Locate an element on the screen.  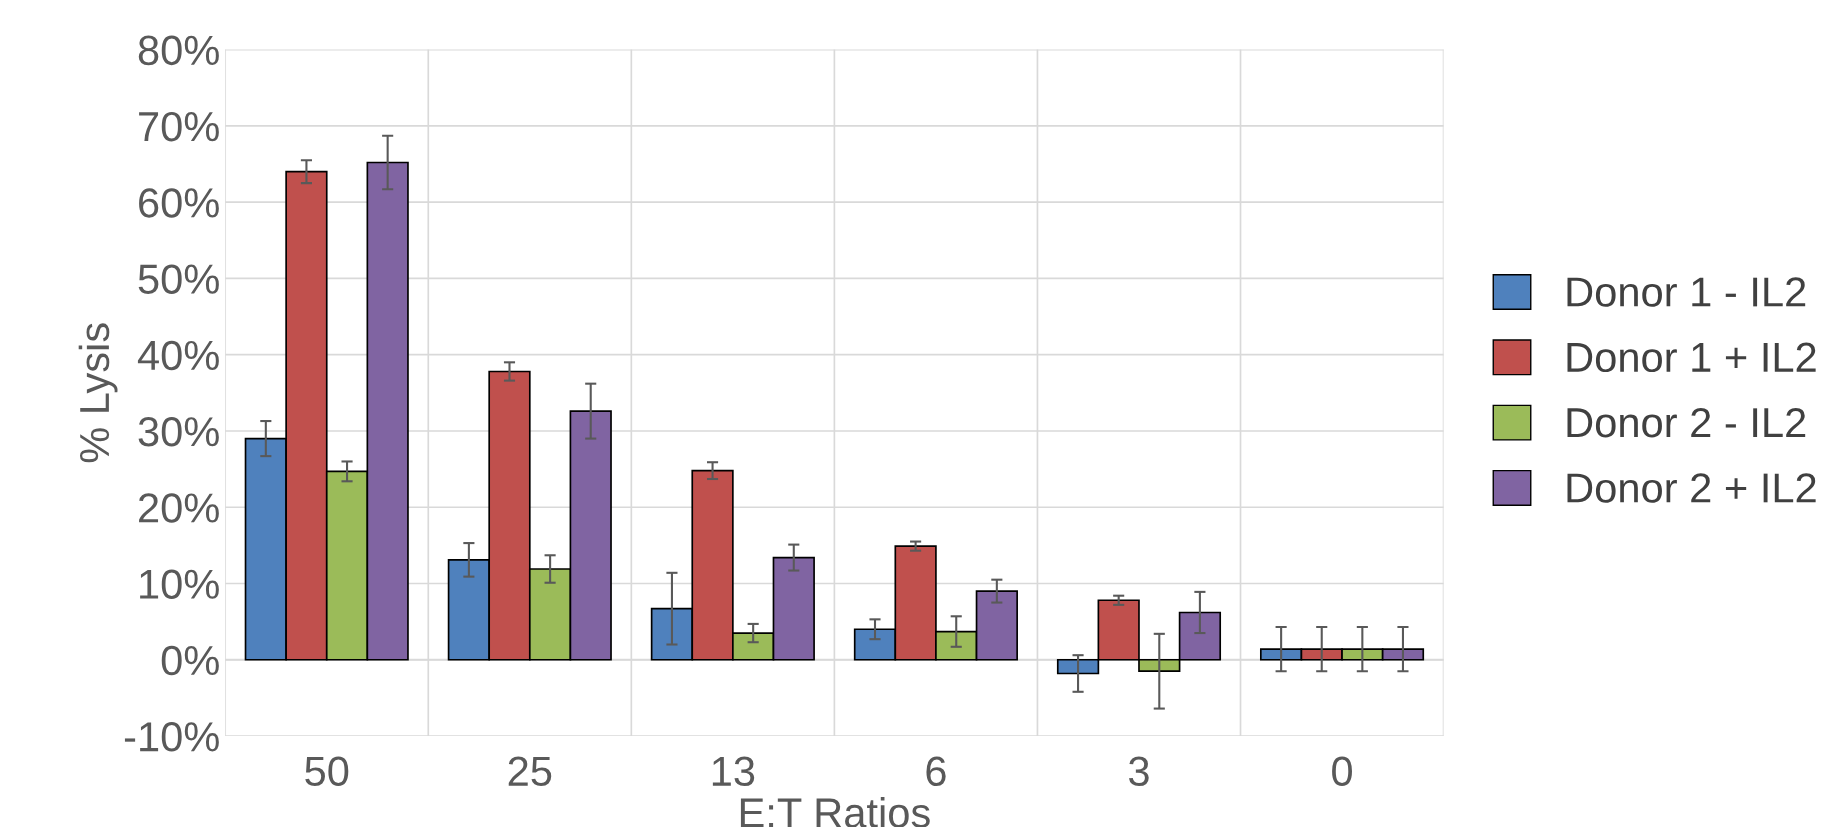
x-tick-label: 50 is located at coordinates (327, 771).